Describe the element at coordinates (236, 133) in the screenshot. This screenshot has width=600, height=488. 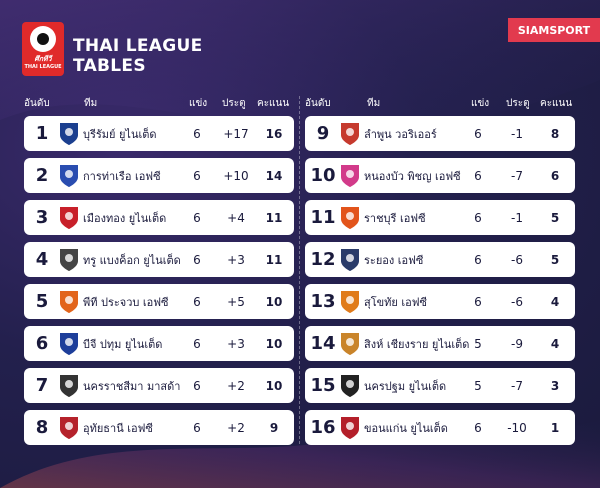
I see `goal-diff-value: +17` at that location.